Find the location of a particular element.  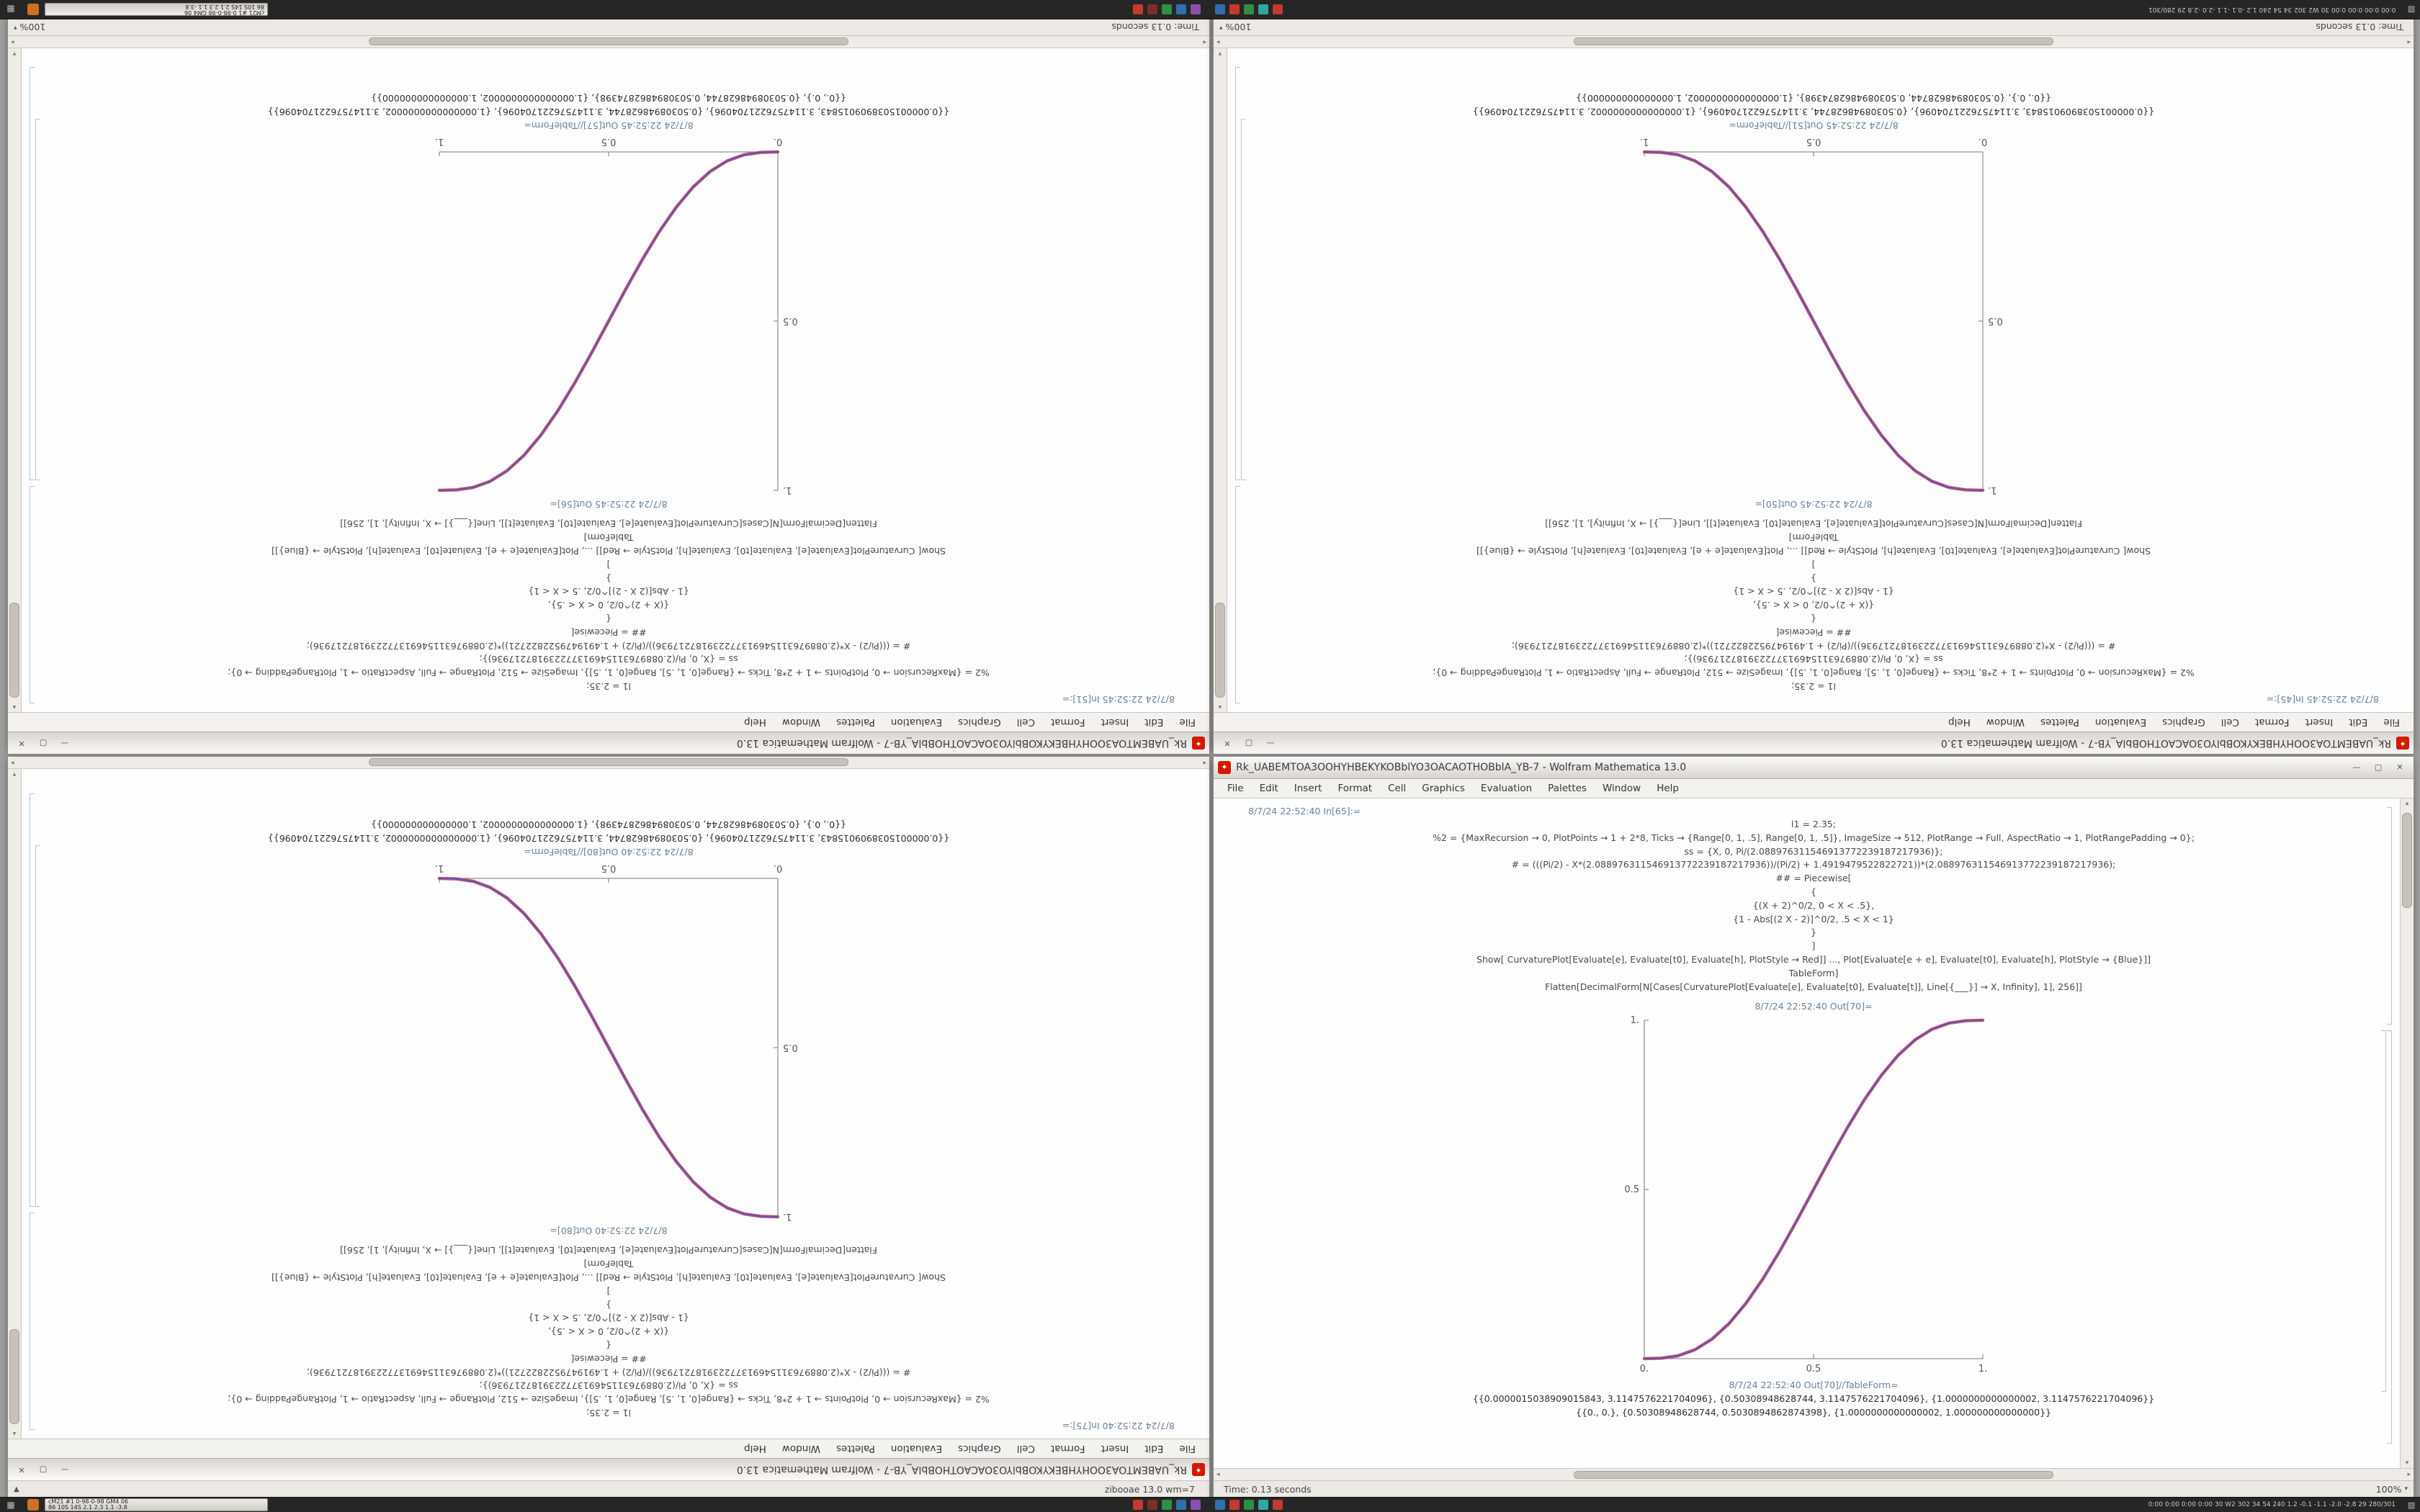

code-line: {(X + 2)^0/2, 0 < X < .5}, is located at coordinates (608, 1332).